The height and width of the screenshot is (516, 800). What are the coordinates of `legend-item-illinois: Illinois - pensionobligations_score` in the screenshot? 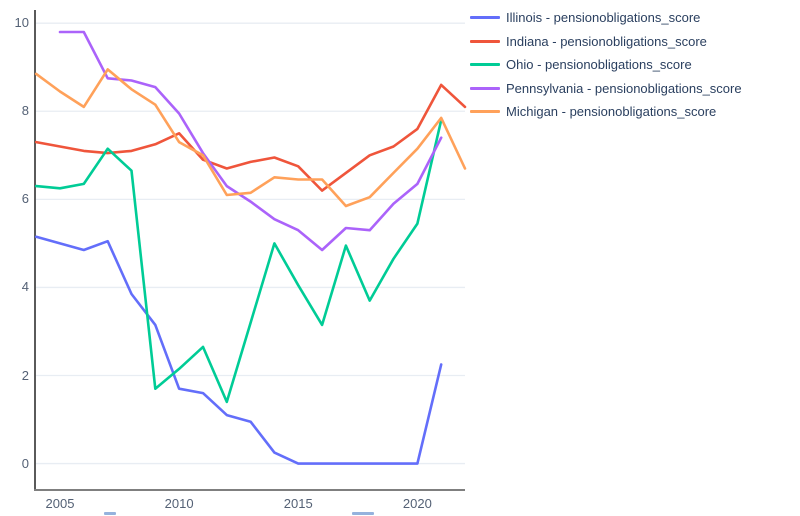 It's located at (606, 18).